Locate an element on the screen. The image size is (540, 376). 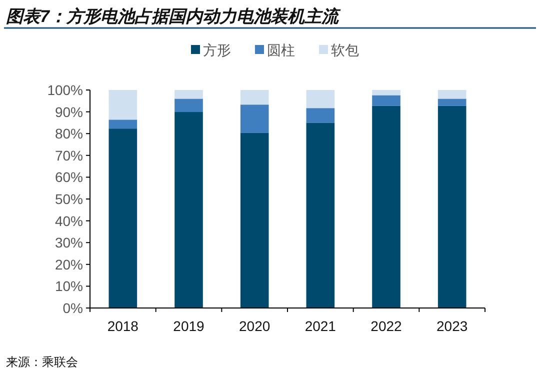
chart-title: 图表7：方形电池占据国内动力电池装机主流 is located at coordinates (174, 16).